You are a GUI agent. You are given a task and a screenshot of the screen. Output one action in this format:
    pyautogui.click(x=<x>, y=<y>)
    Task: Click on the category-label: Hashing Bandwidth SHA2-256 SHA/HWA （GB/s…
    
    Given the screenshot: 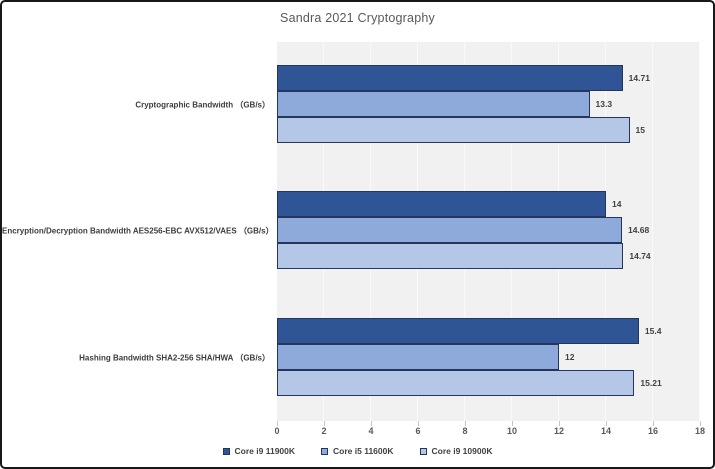 What is the action you would take?
    pyautogui.click(x=174, y=358)
    